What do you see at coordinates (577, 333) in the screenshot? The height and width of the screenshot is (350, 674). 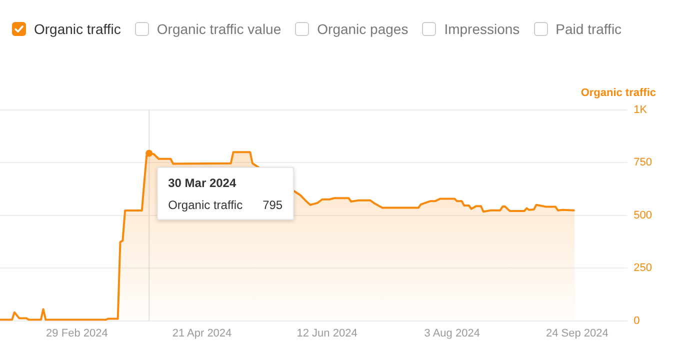 I see `x-tick-label: 24 Sep 2024` at bounding box center [577, 333].